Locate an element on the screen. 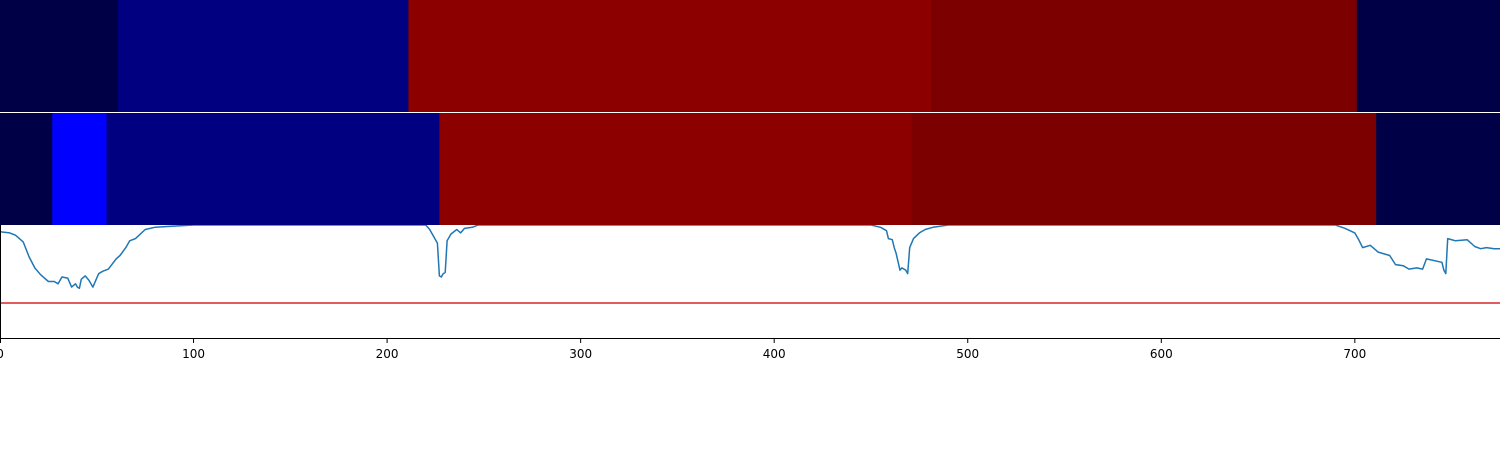  x-tick-label-500: 500 is located at coordinates (967, 354).